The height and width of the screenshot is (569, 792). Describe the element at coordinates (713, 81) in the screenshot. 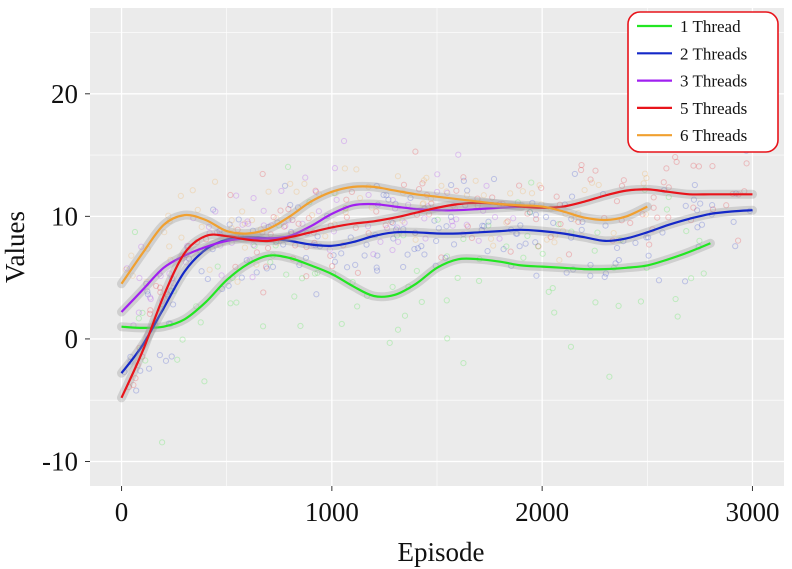

I see `legend-label: 3 Threads` at that location.